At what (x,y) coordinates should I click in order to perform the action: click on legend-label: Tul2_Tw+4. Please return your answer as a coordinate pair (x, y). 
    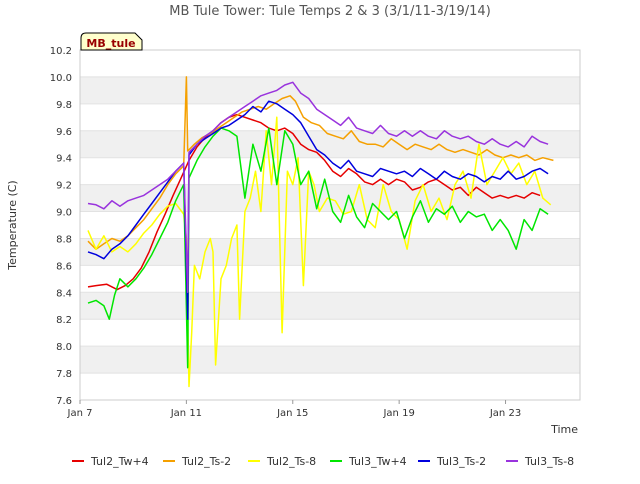
    Looking at the image, I should click on (119, 461).